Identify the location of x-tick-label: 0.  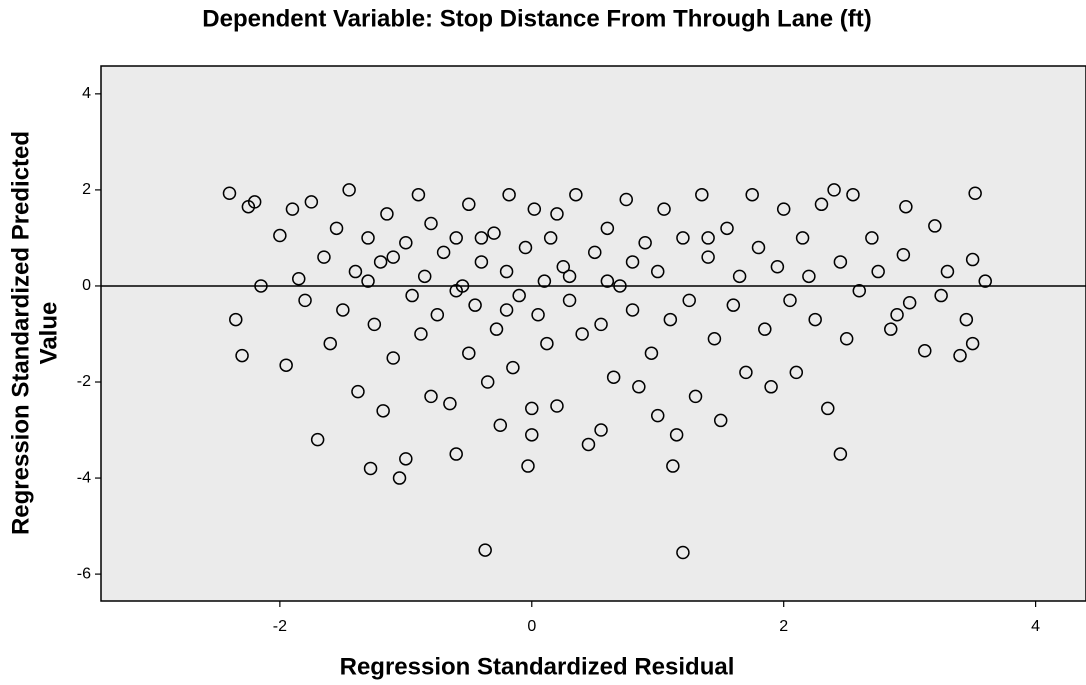
(531, 626).